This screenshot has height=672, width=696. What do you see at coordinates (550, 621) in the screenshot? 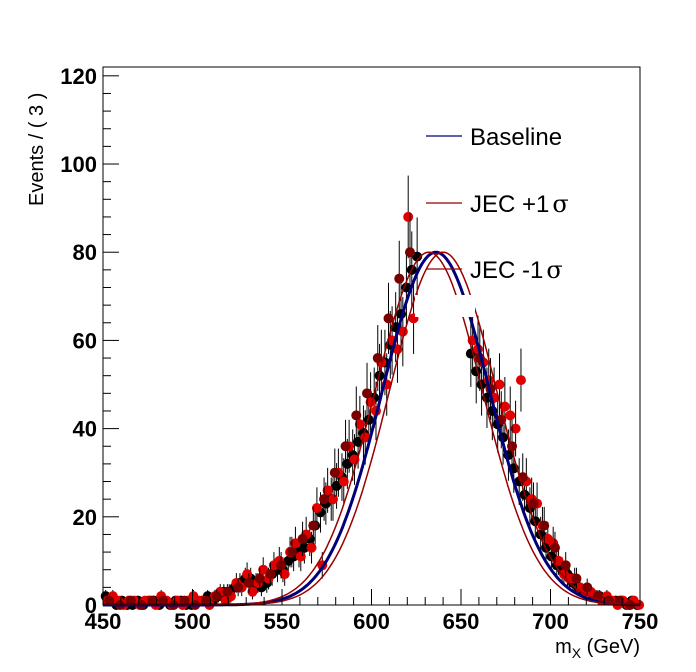
I see `x-tick-label: 700` at bounding box center [550, 621].